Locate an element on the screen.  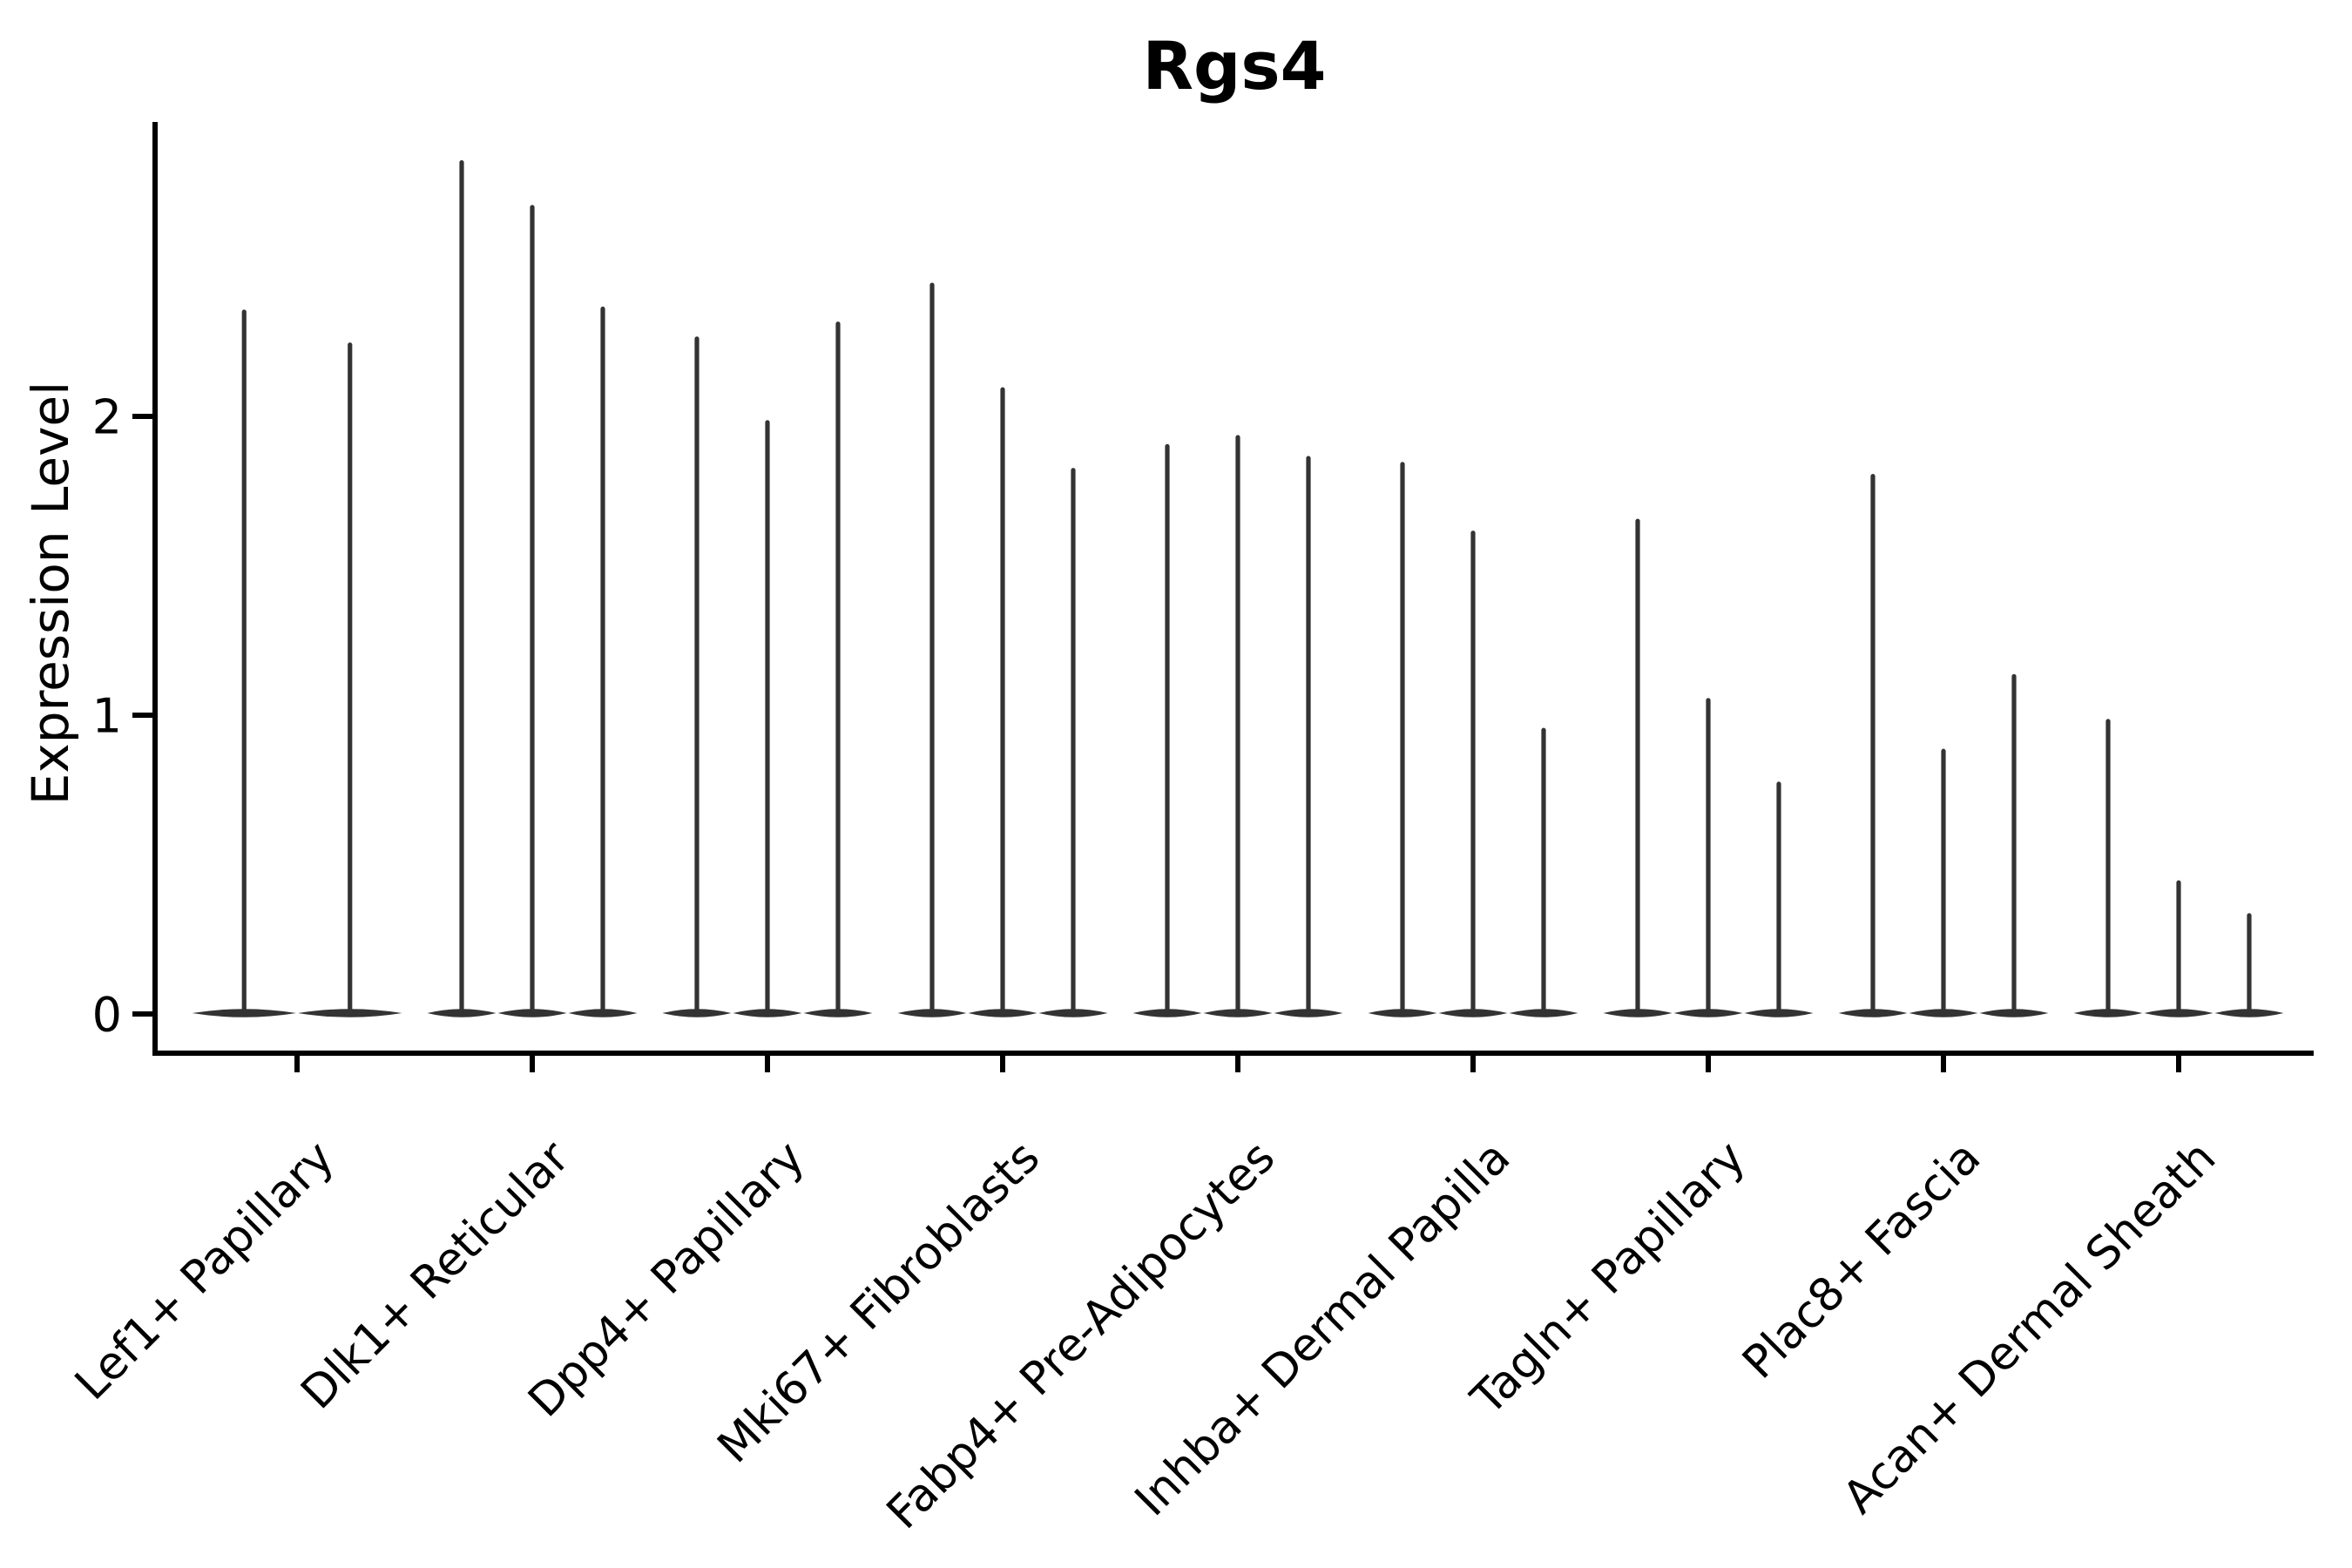
x-category-label: Lef1+ Papillary is located at coordinates (204, 1271).